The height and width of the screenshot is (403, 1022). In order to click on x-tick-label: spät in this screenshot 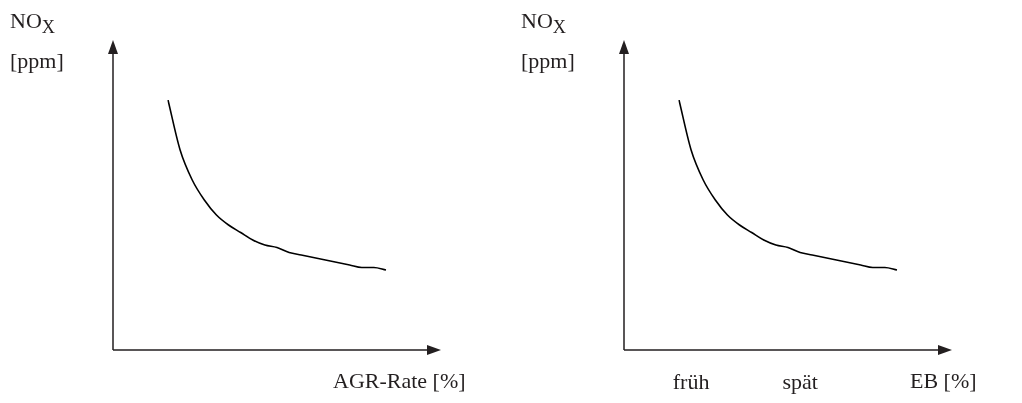, I will do `click(800, 381)`.